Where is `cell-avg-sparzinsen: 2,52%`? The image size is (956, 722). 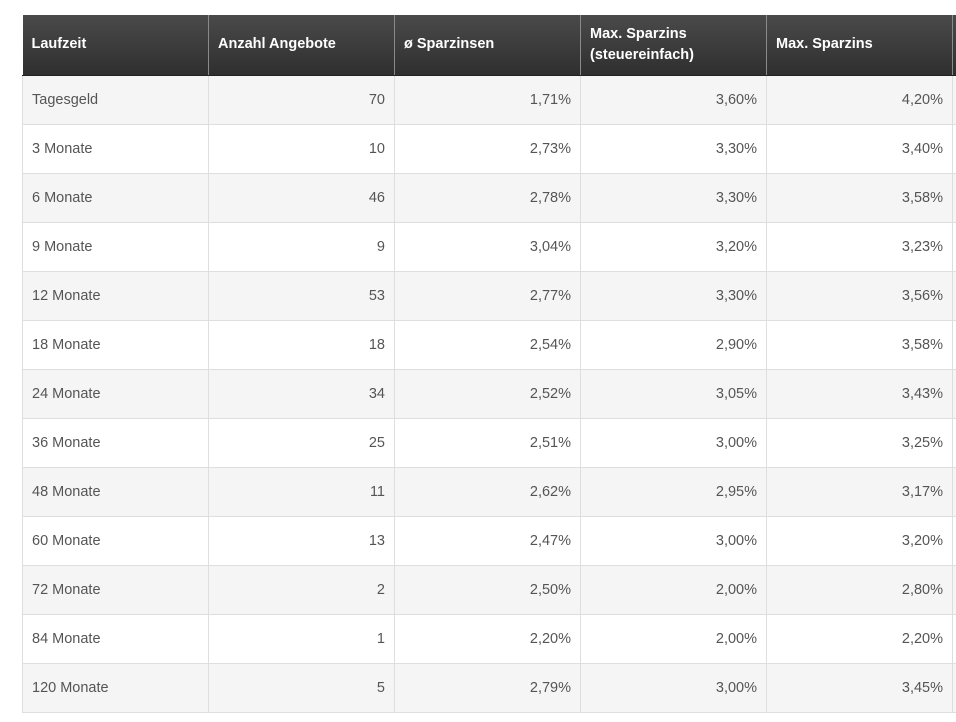 cell-avg-sparzinsen: 2,52% is located at coordinates (487, 393).